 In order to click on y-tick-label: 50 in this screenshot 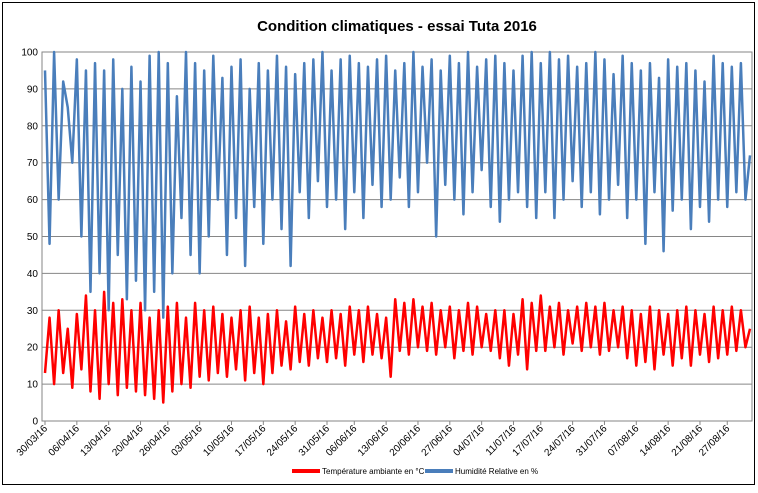, I will do `click(33, 237)`.